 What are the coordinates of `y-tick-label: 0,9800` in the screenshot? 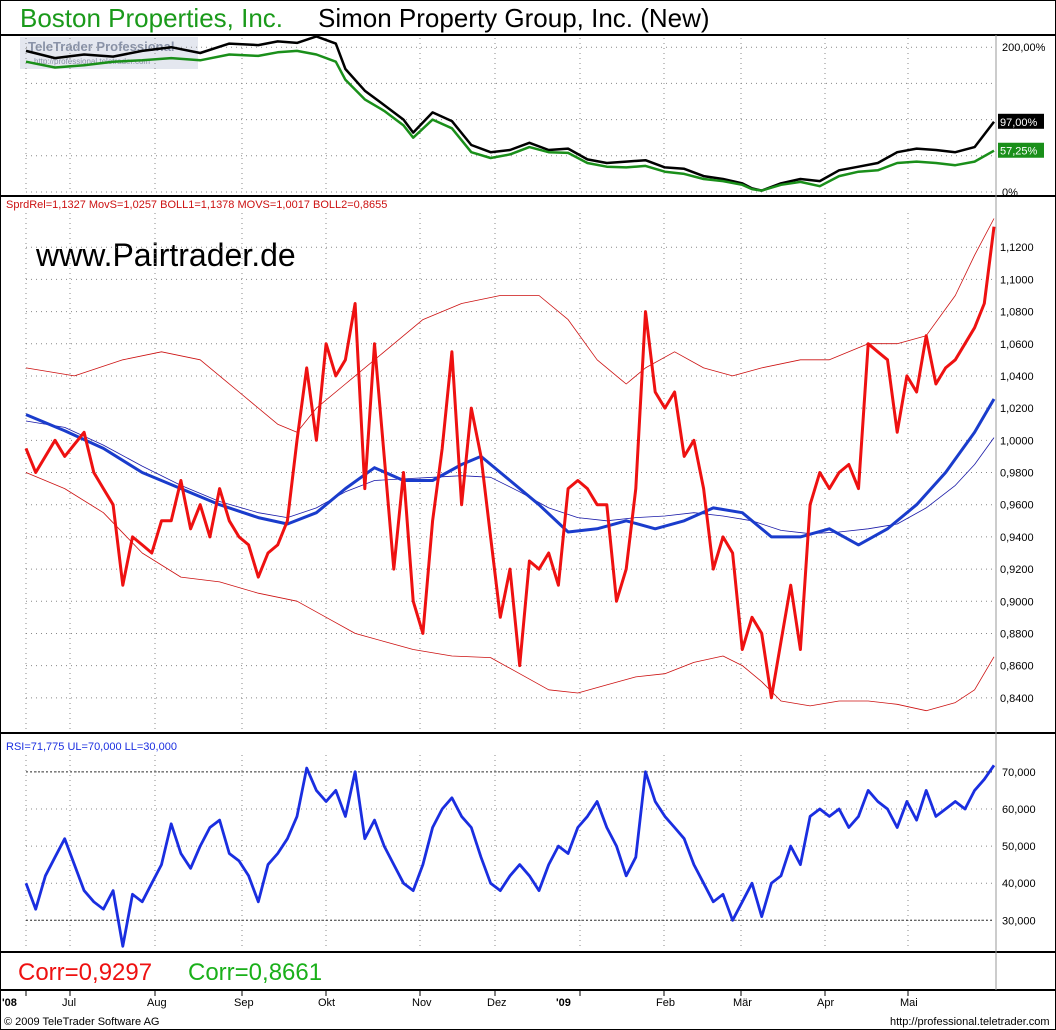 It's located at (1017, 474).